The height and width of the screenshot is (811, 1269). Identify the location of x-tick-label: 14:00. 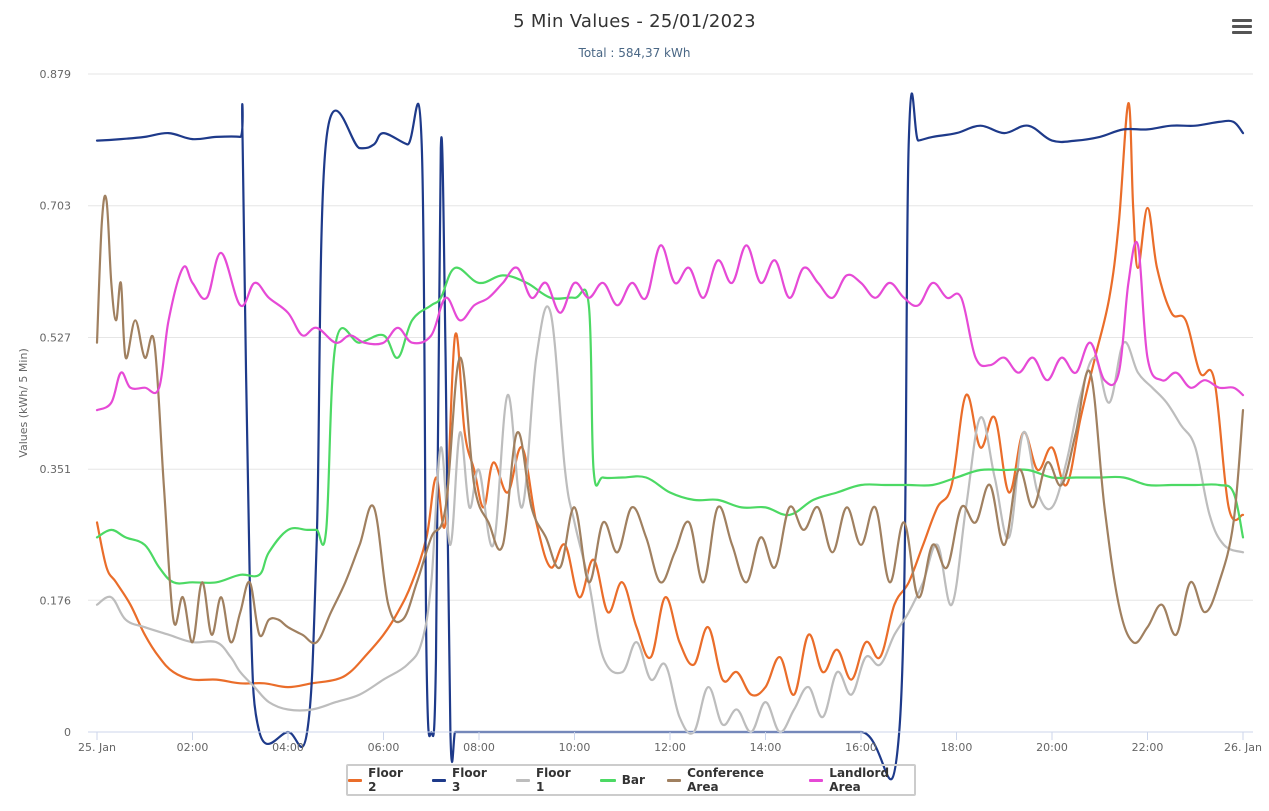
(766, 747).